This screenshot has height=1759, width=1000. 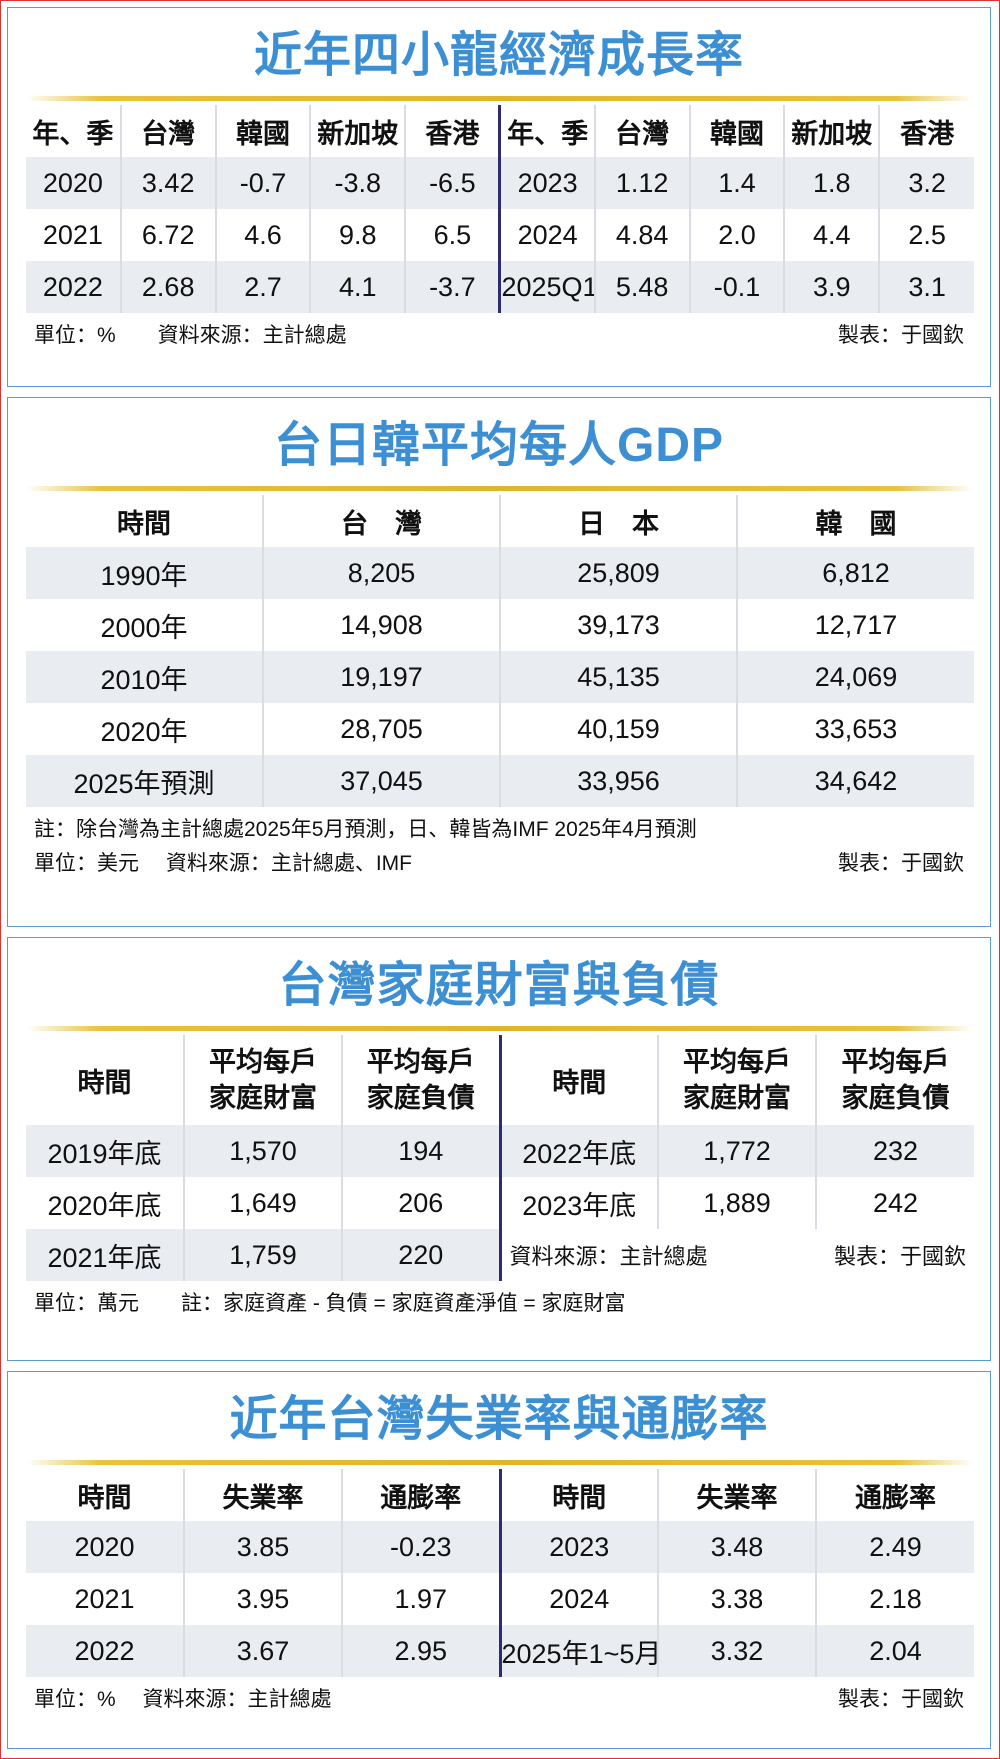 I want to click on cell: 2025年預測, so click(x=144, y=781).